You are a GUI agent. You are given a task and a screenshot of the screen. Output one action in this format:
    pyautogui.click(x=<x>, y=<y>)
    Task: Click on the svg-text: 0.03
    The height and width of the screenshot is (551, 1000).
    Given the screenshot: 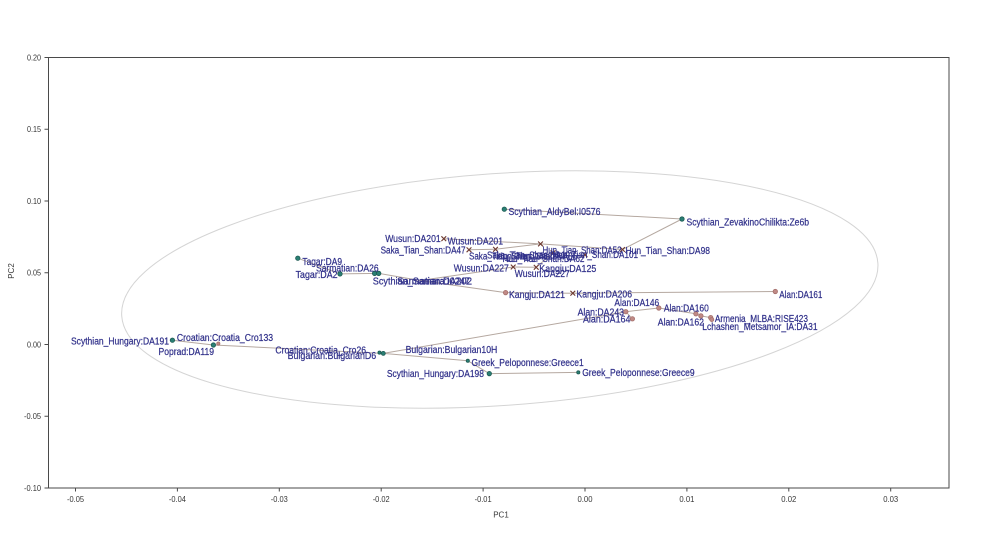 What is the action you would take?
    pyautogui.click(x=891, y=499)
    